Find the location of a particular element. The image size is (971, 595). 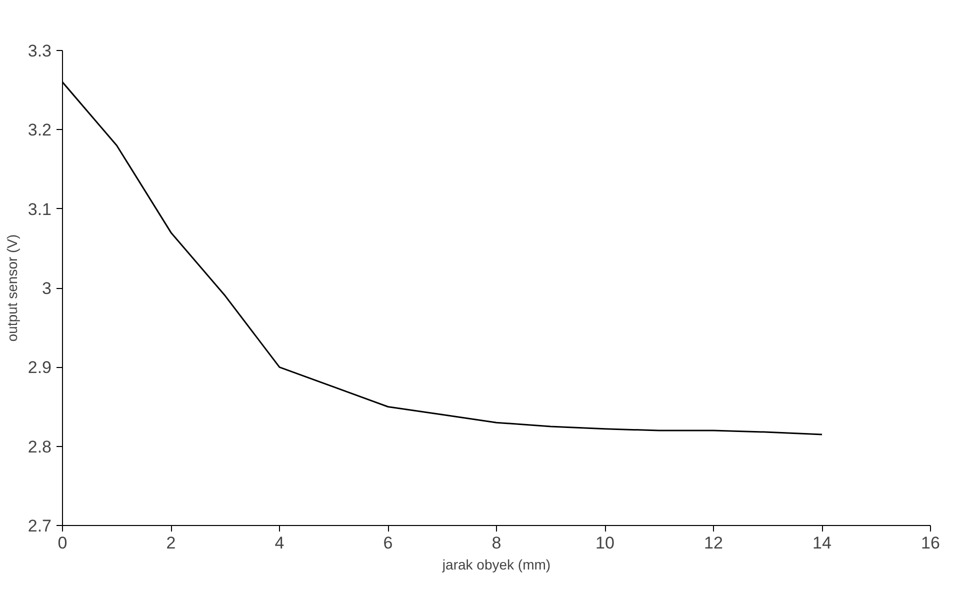

x-tick-label: 0 is located at coordinates (63, 543).